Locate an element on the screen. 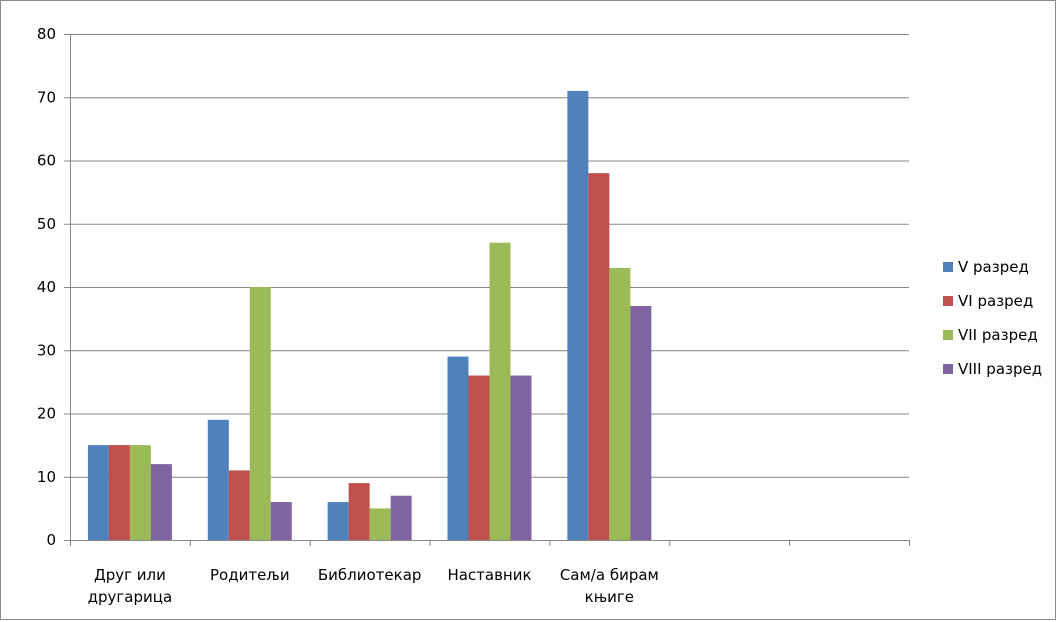 The width and height of the screenshot is (1058, 622). x-tick-label: другарица is located at coordinates (130, 597).